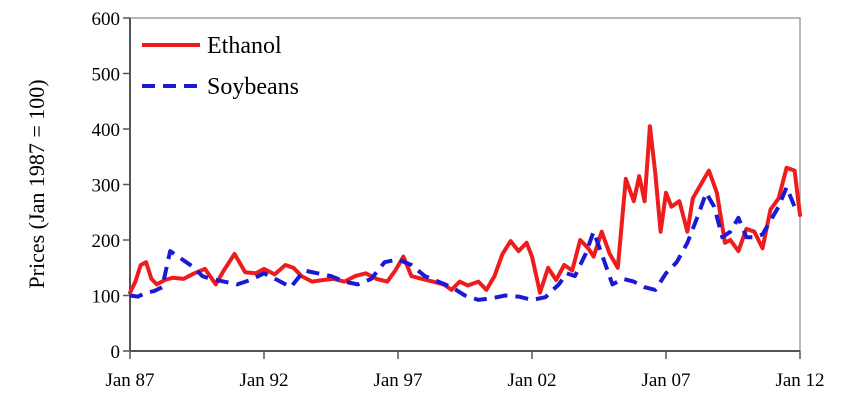  What do you see at coordinates (220, 66) in the screenshot?
I see `legend: Ethanol Soybeans` at bounding box center [220, 66].